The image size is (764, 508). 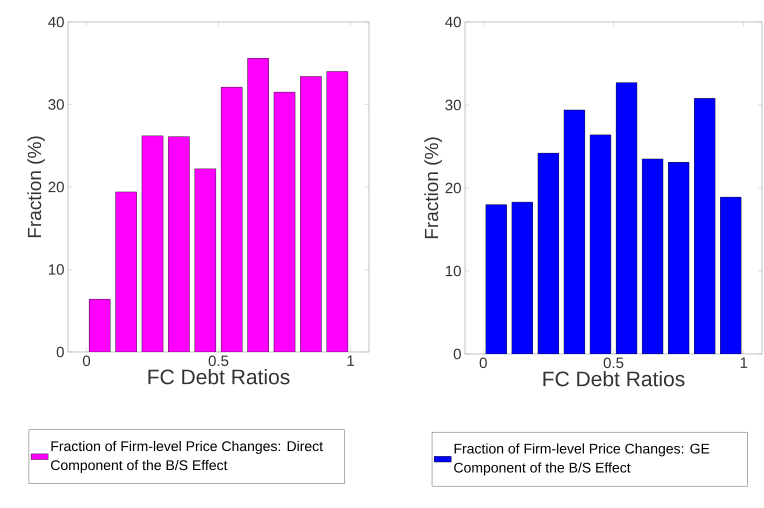 What do you see at coordinates (187, 456) in the screenshot?
I see `legend-label: Fraction of Firm-level Price Changes: Direct Component of the B/S Effect` at bounding box center [187, 456].